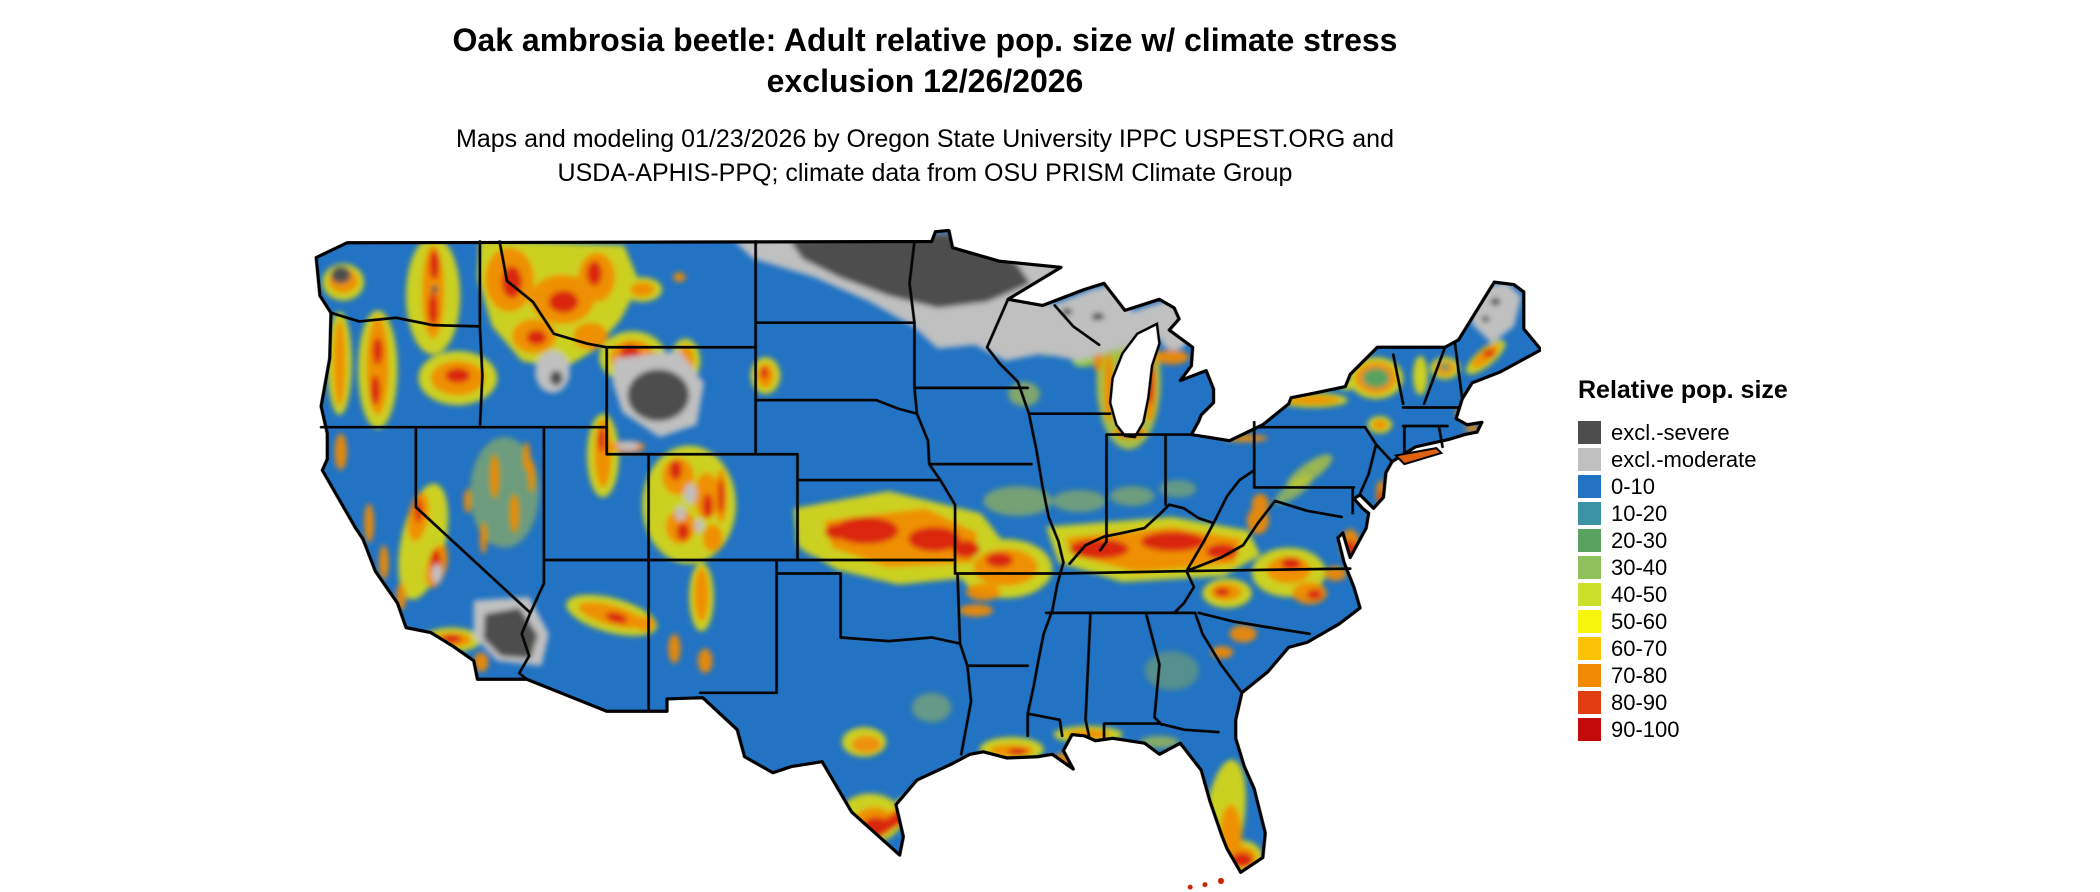 The width and height of the screenshot is (2100, 892). Describe the element at coordinates (1206, 883) in the screenshot. I see `florida-keys` at that location.